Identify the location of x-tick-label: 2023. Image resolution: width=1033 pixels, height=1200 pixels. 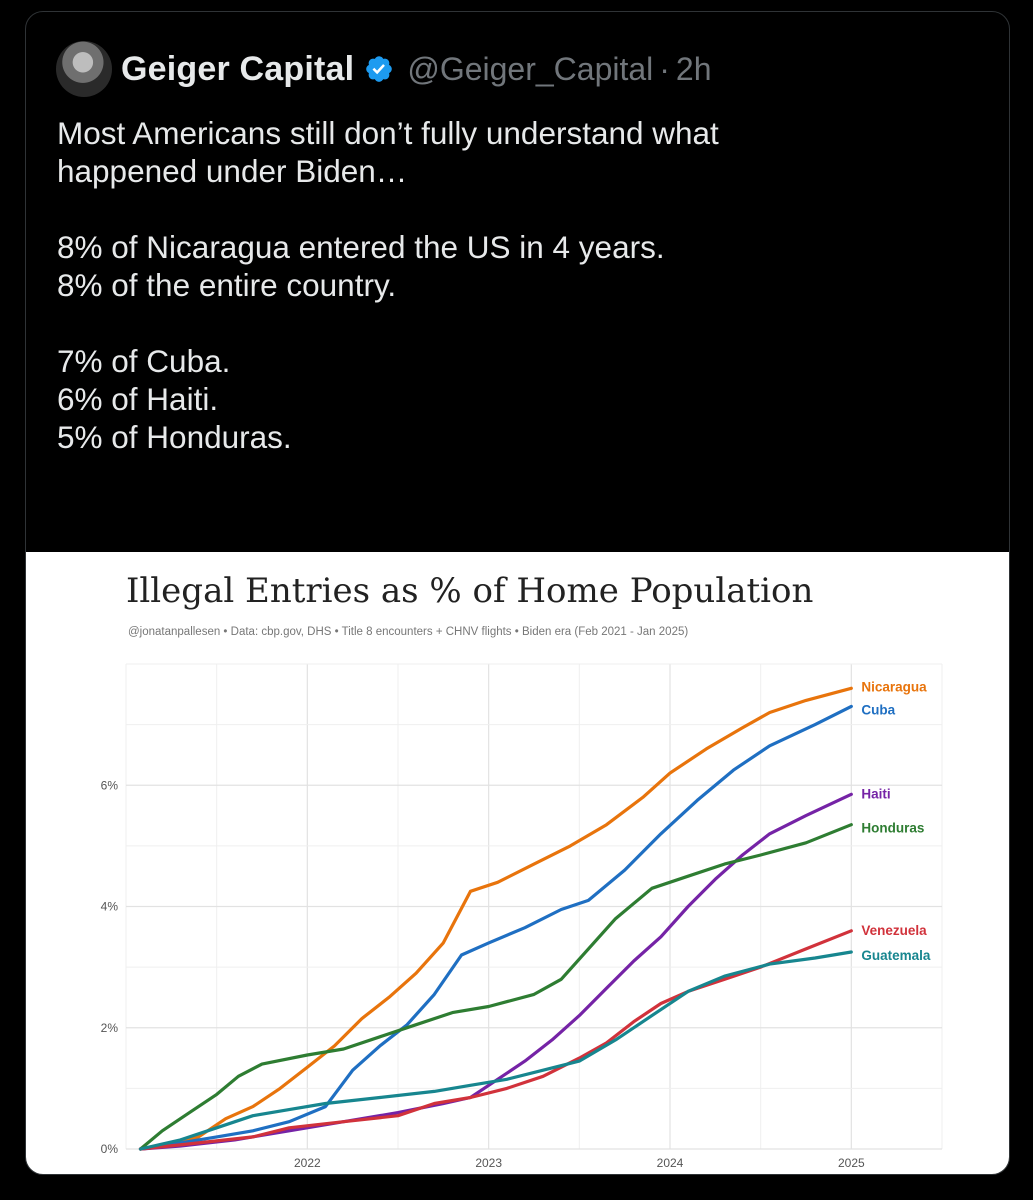
(488, 1163).